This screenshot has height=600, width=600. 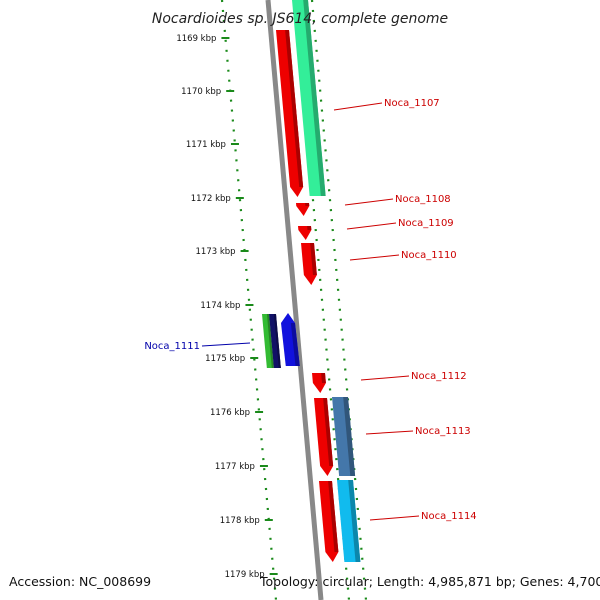 I want to click on scale-tick-label: 1172 kbp, so click(x=211, y=199).